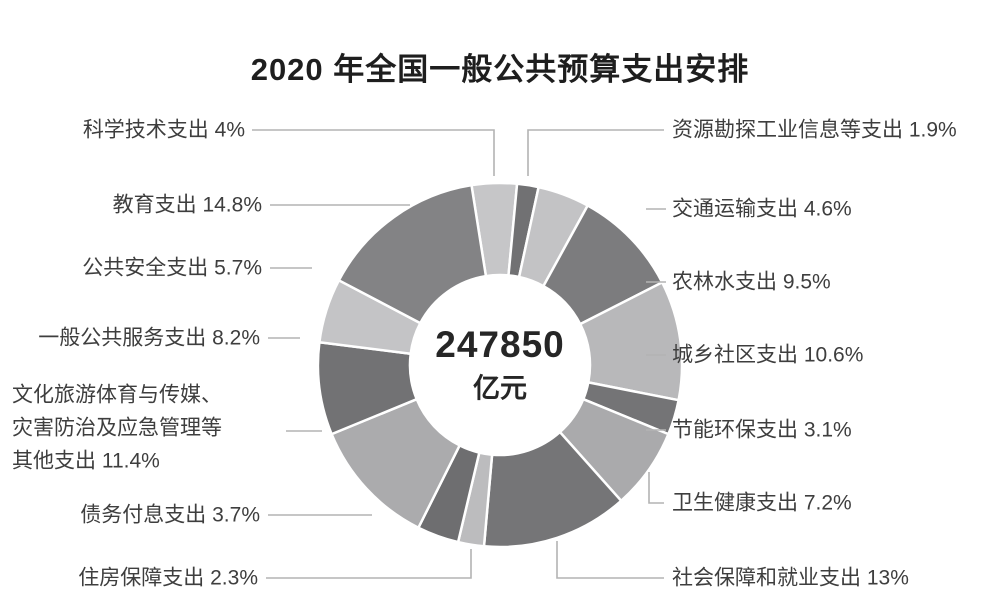 Image resolution: width=1000 pixels, height=615 pixels. I want to click on segment-label-culture-tourism-other: 文化旅游体育与传媒、 灾害防治及应急管理等 其他支出 11.4%, so click(117, 428).